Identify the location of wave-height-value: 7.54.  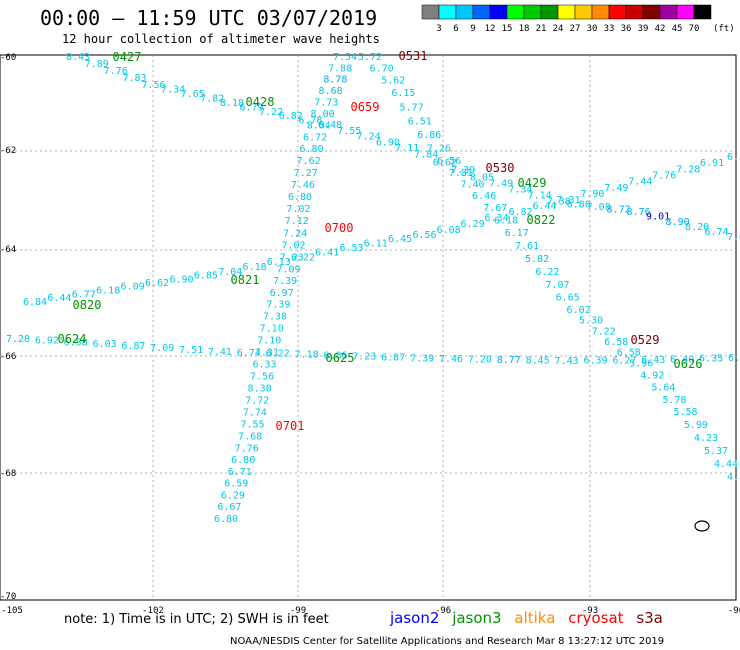
(345, 57).